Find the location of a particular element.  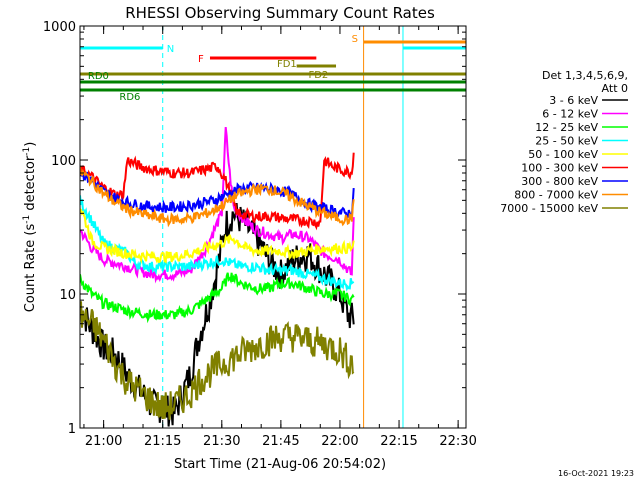

x-tick-label: 21:00 is located at coordinates (103, 441).